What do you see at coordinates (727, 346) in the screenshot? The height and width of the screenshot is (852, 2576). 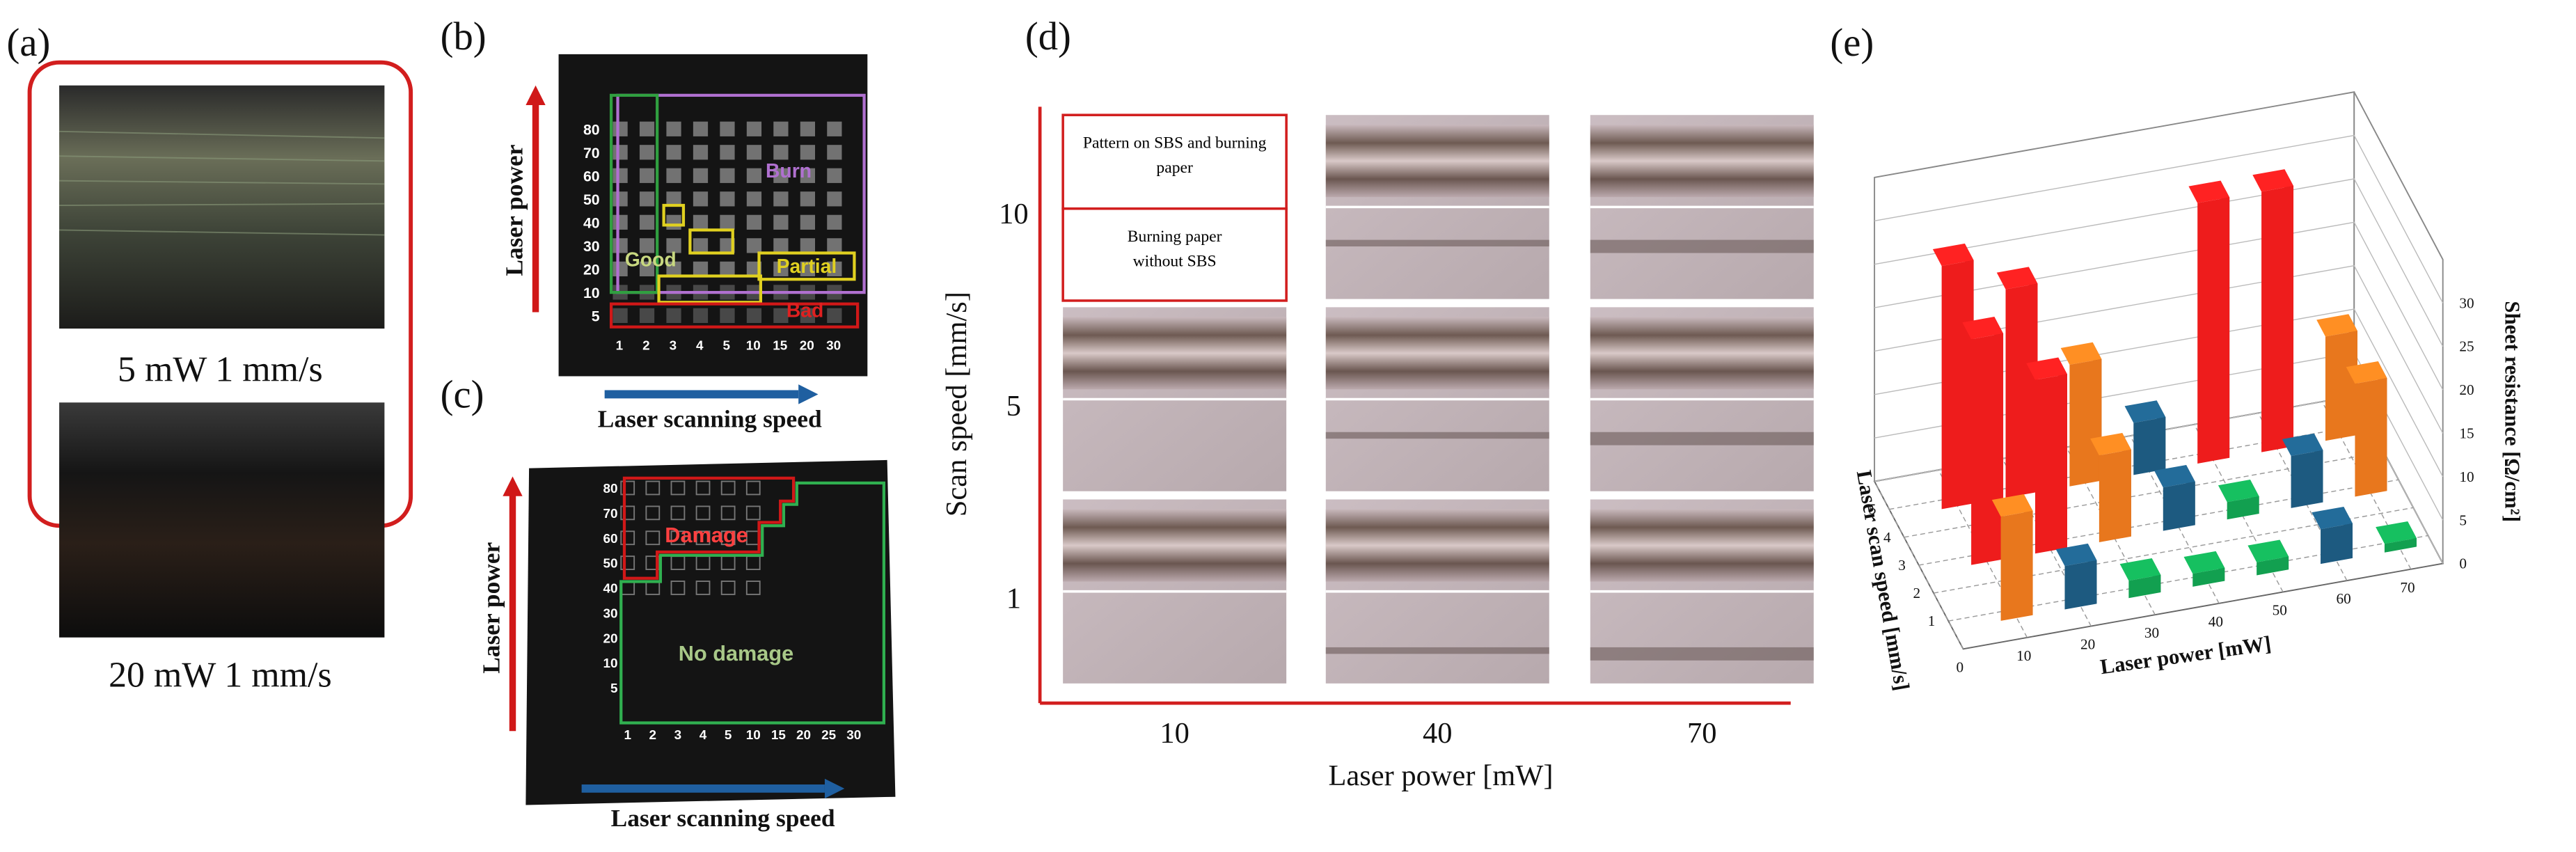 I see `col-label: 5` at bounding box center [727, 346].